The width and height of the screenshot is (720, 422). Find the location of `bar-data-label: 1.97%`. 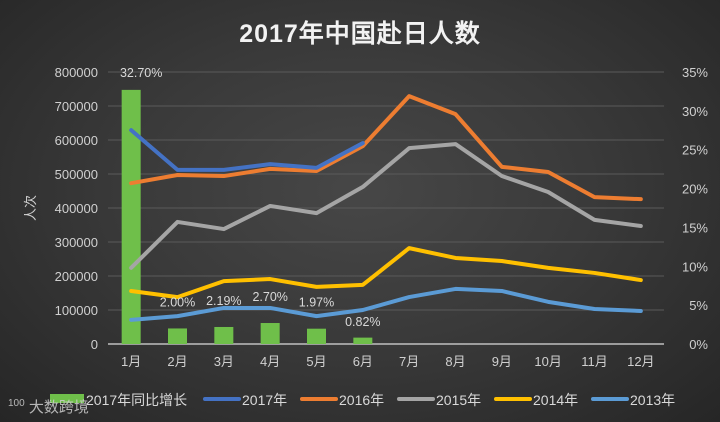

bar-data-label: 1.97% is located at coordinates (316, 303).